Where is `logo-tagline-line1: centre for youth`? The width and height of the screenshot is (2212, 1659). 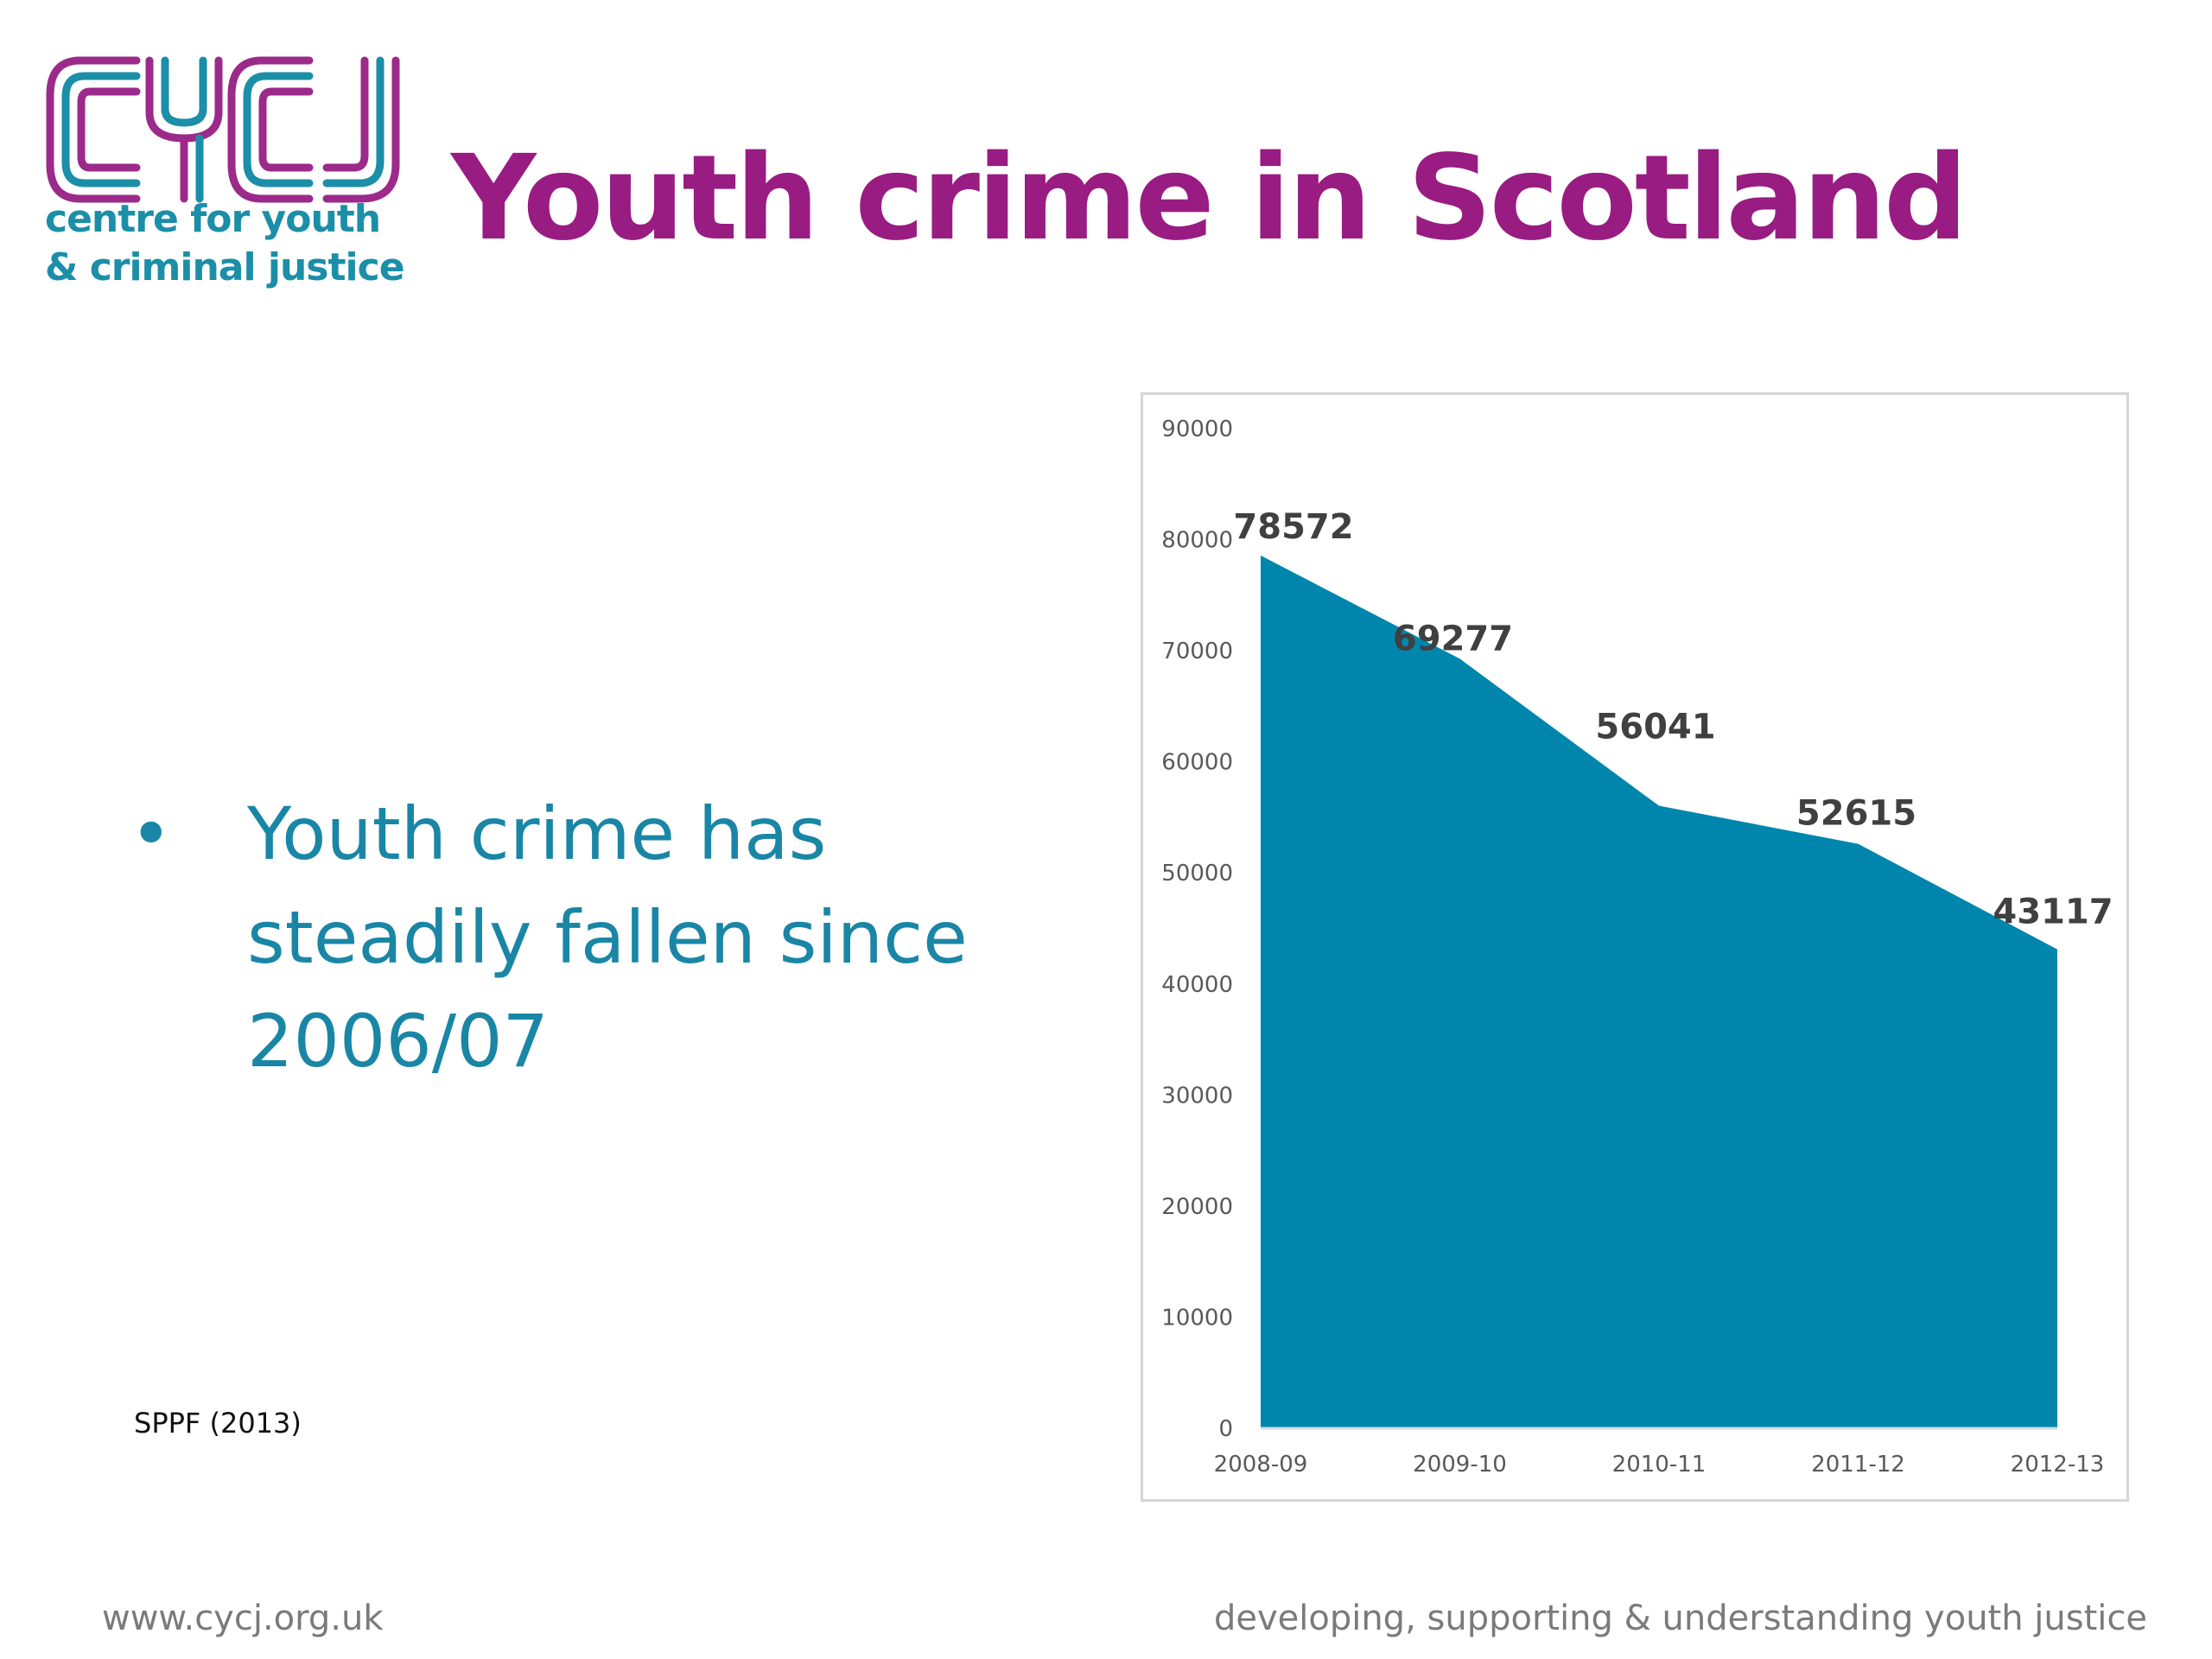
logo-tagline-line1: centre for youth is located at coordinates (213, 219).